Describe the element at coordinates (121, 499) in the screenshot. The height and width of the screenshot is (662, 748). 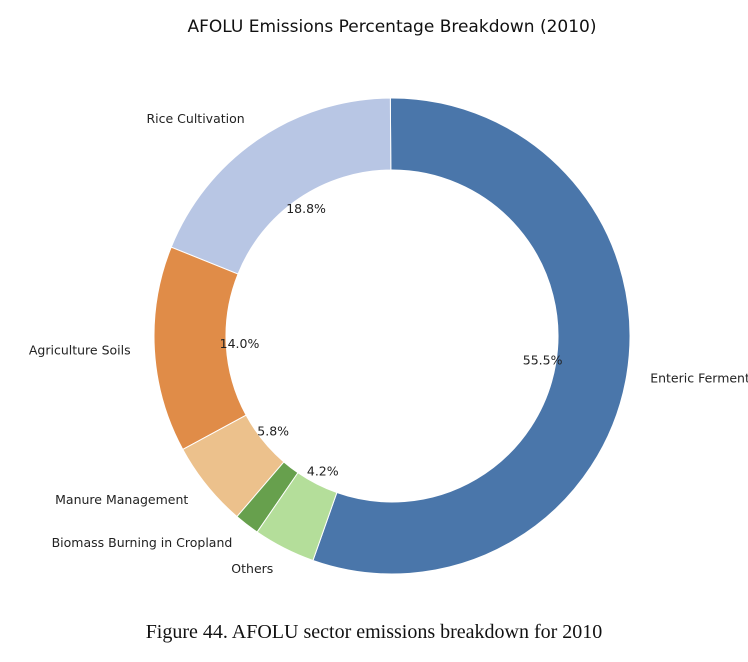
I see `slice-label-manure-management: Manure Management` at that location.